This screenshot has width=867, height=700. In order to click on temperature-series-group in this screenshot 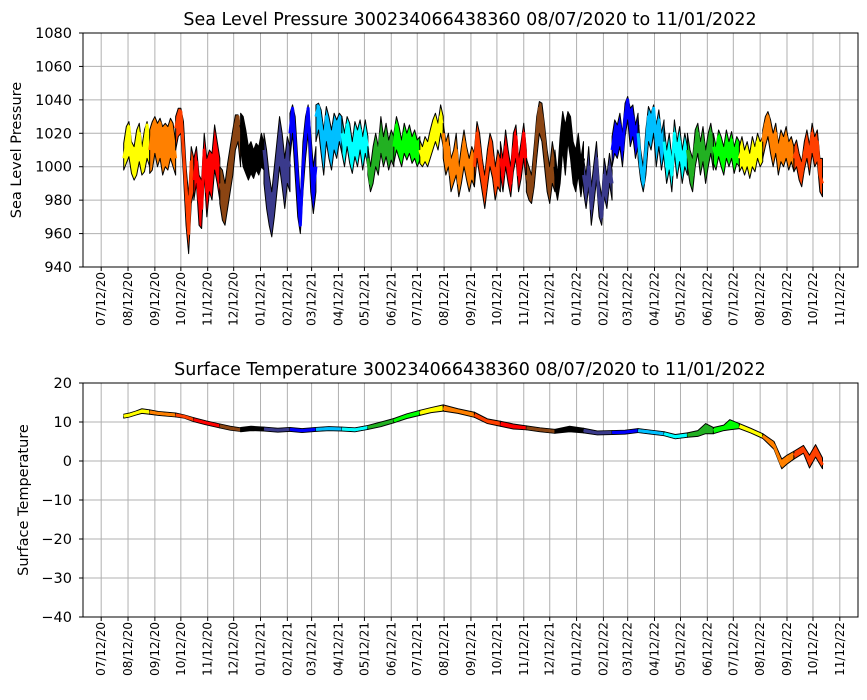, I will do `click(473, 437)`.